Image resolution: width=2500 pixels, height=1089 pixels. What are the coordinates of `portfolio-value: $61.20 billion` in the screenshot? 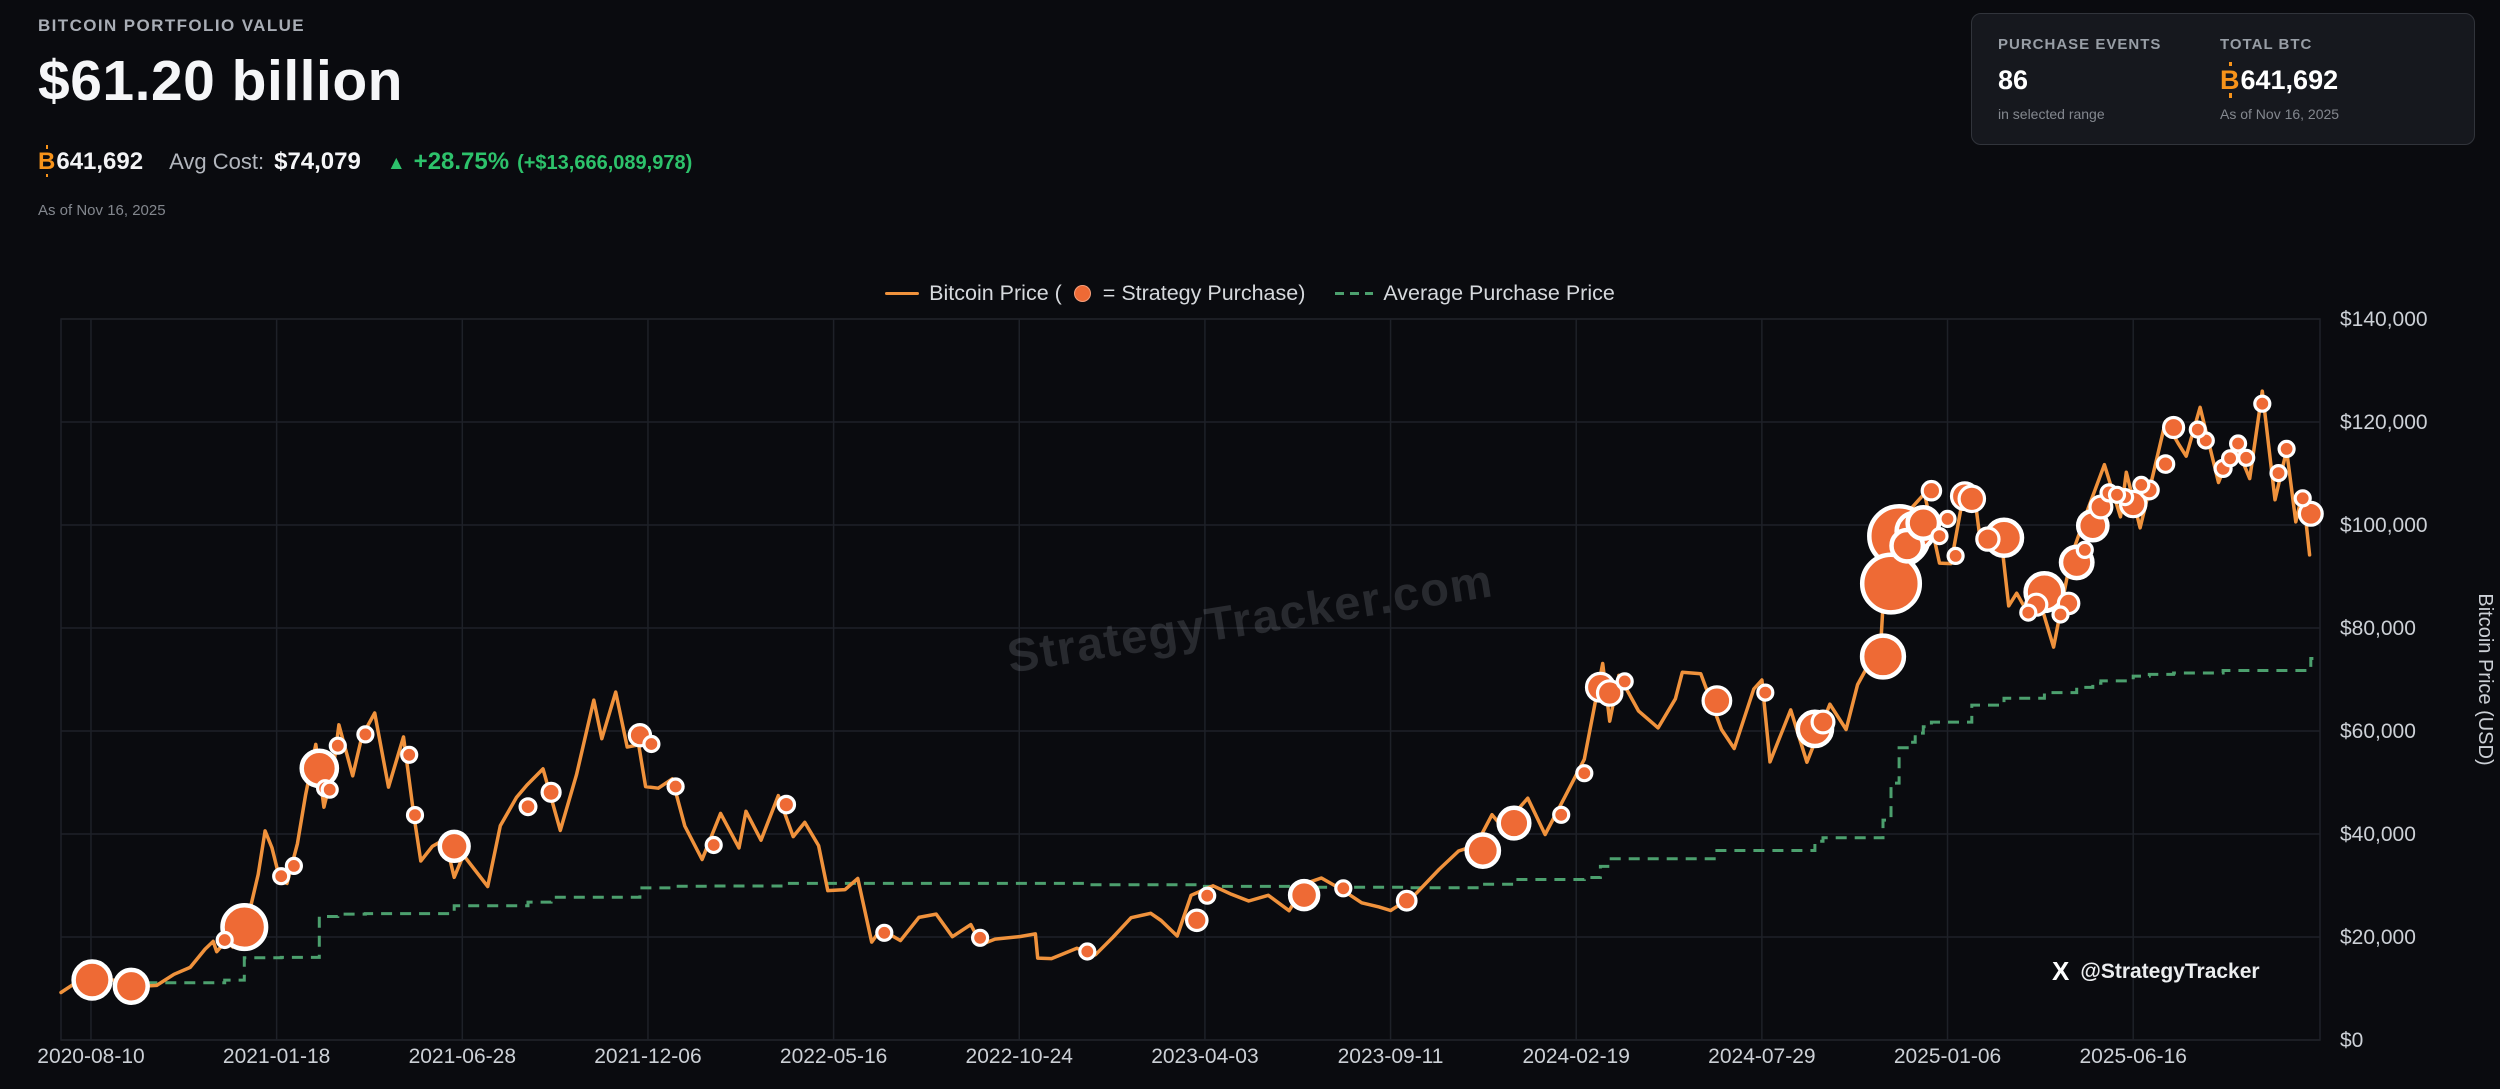 It's located at (220, 81).